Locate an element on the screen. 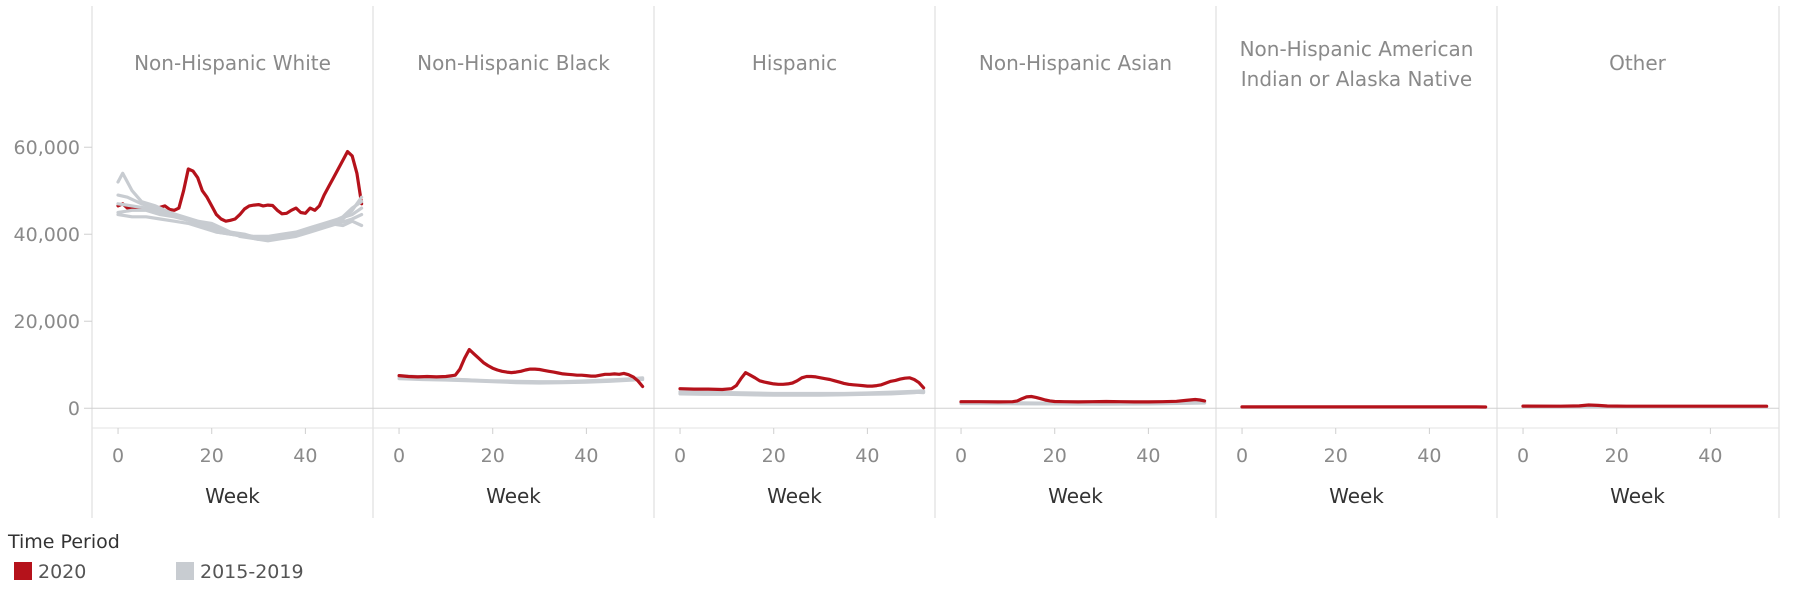  panel-title: Non-Hispanic Black is located at coordinates (513, 63).